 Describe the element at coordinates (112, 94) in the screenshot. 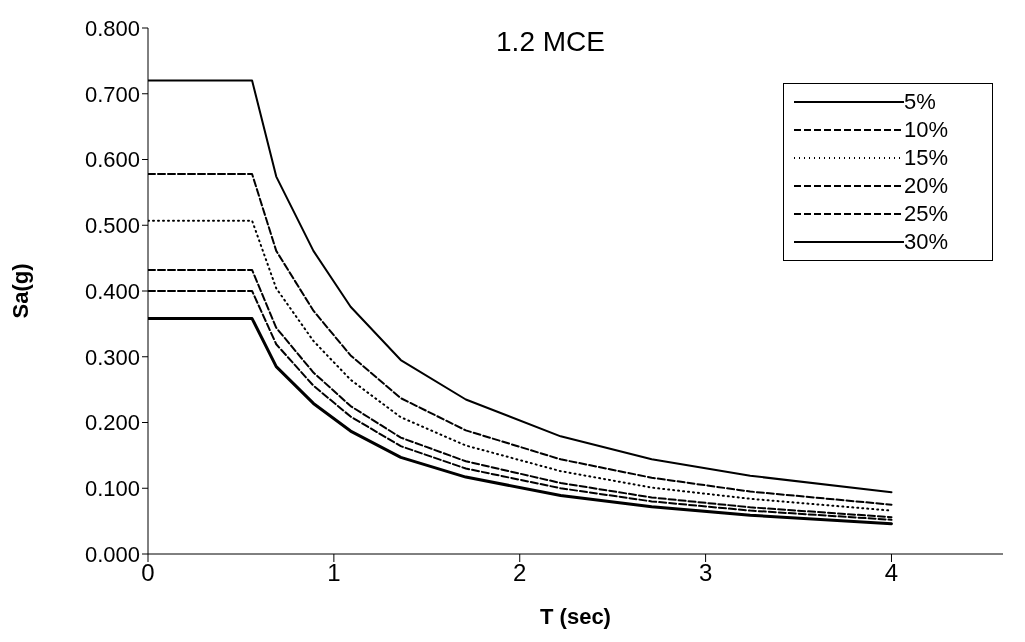

I see `y-tick-label: 0.700` at that location.